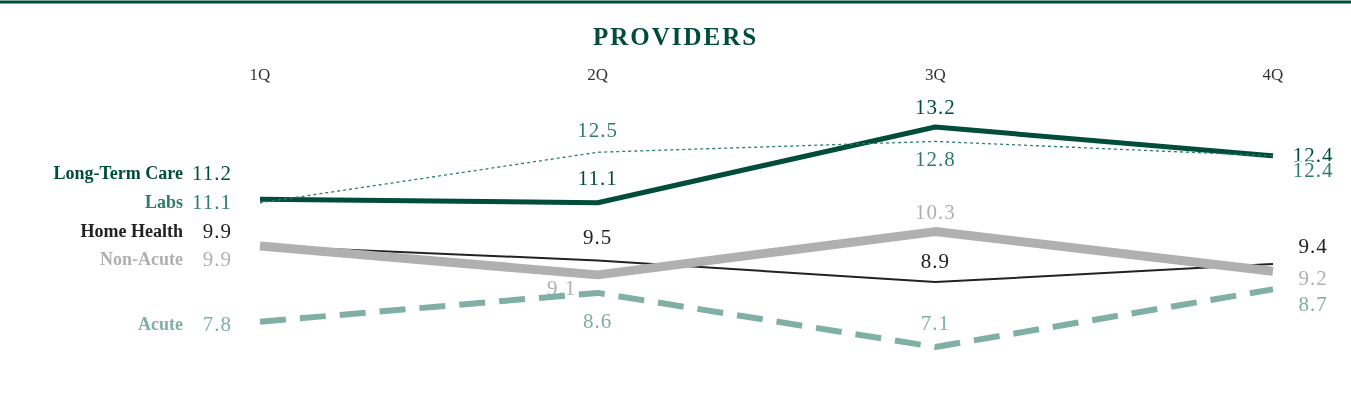  Describe the element at coordinates (935, 211) in the screenshot. I see `data-label: 10.3` at that location.